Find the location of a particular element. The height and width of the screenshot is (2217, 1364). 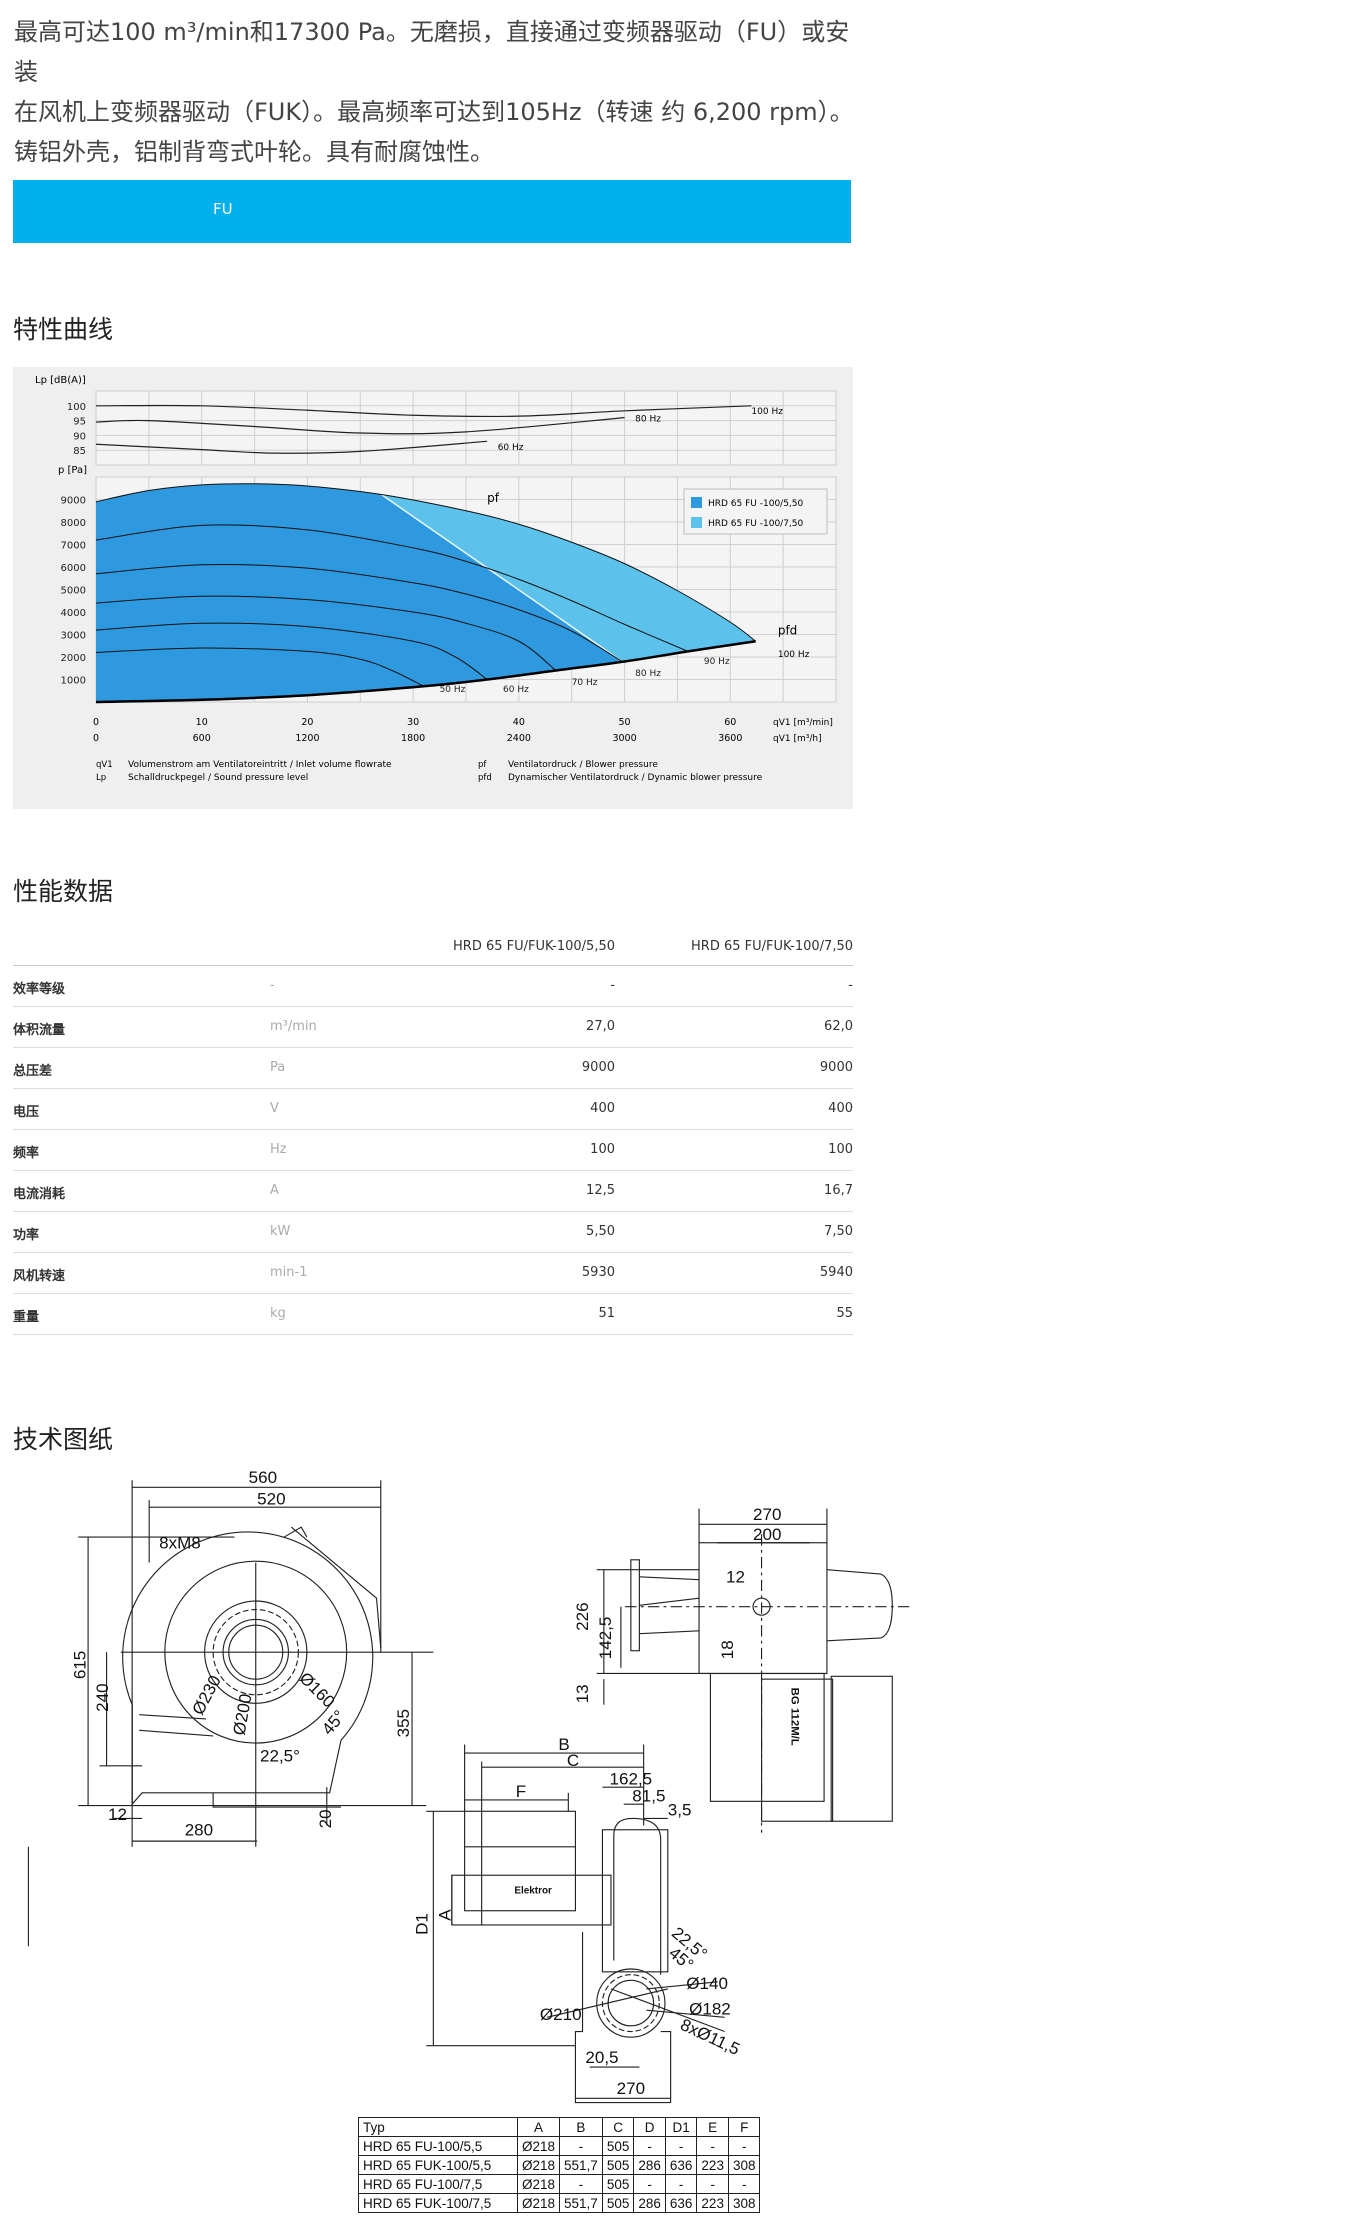

y-tick-label: 8000 is located at coordinates (73, 523).